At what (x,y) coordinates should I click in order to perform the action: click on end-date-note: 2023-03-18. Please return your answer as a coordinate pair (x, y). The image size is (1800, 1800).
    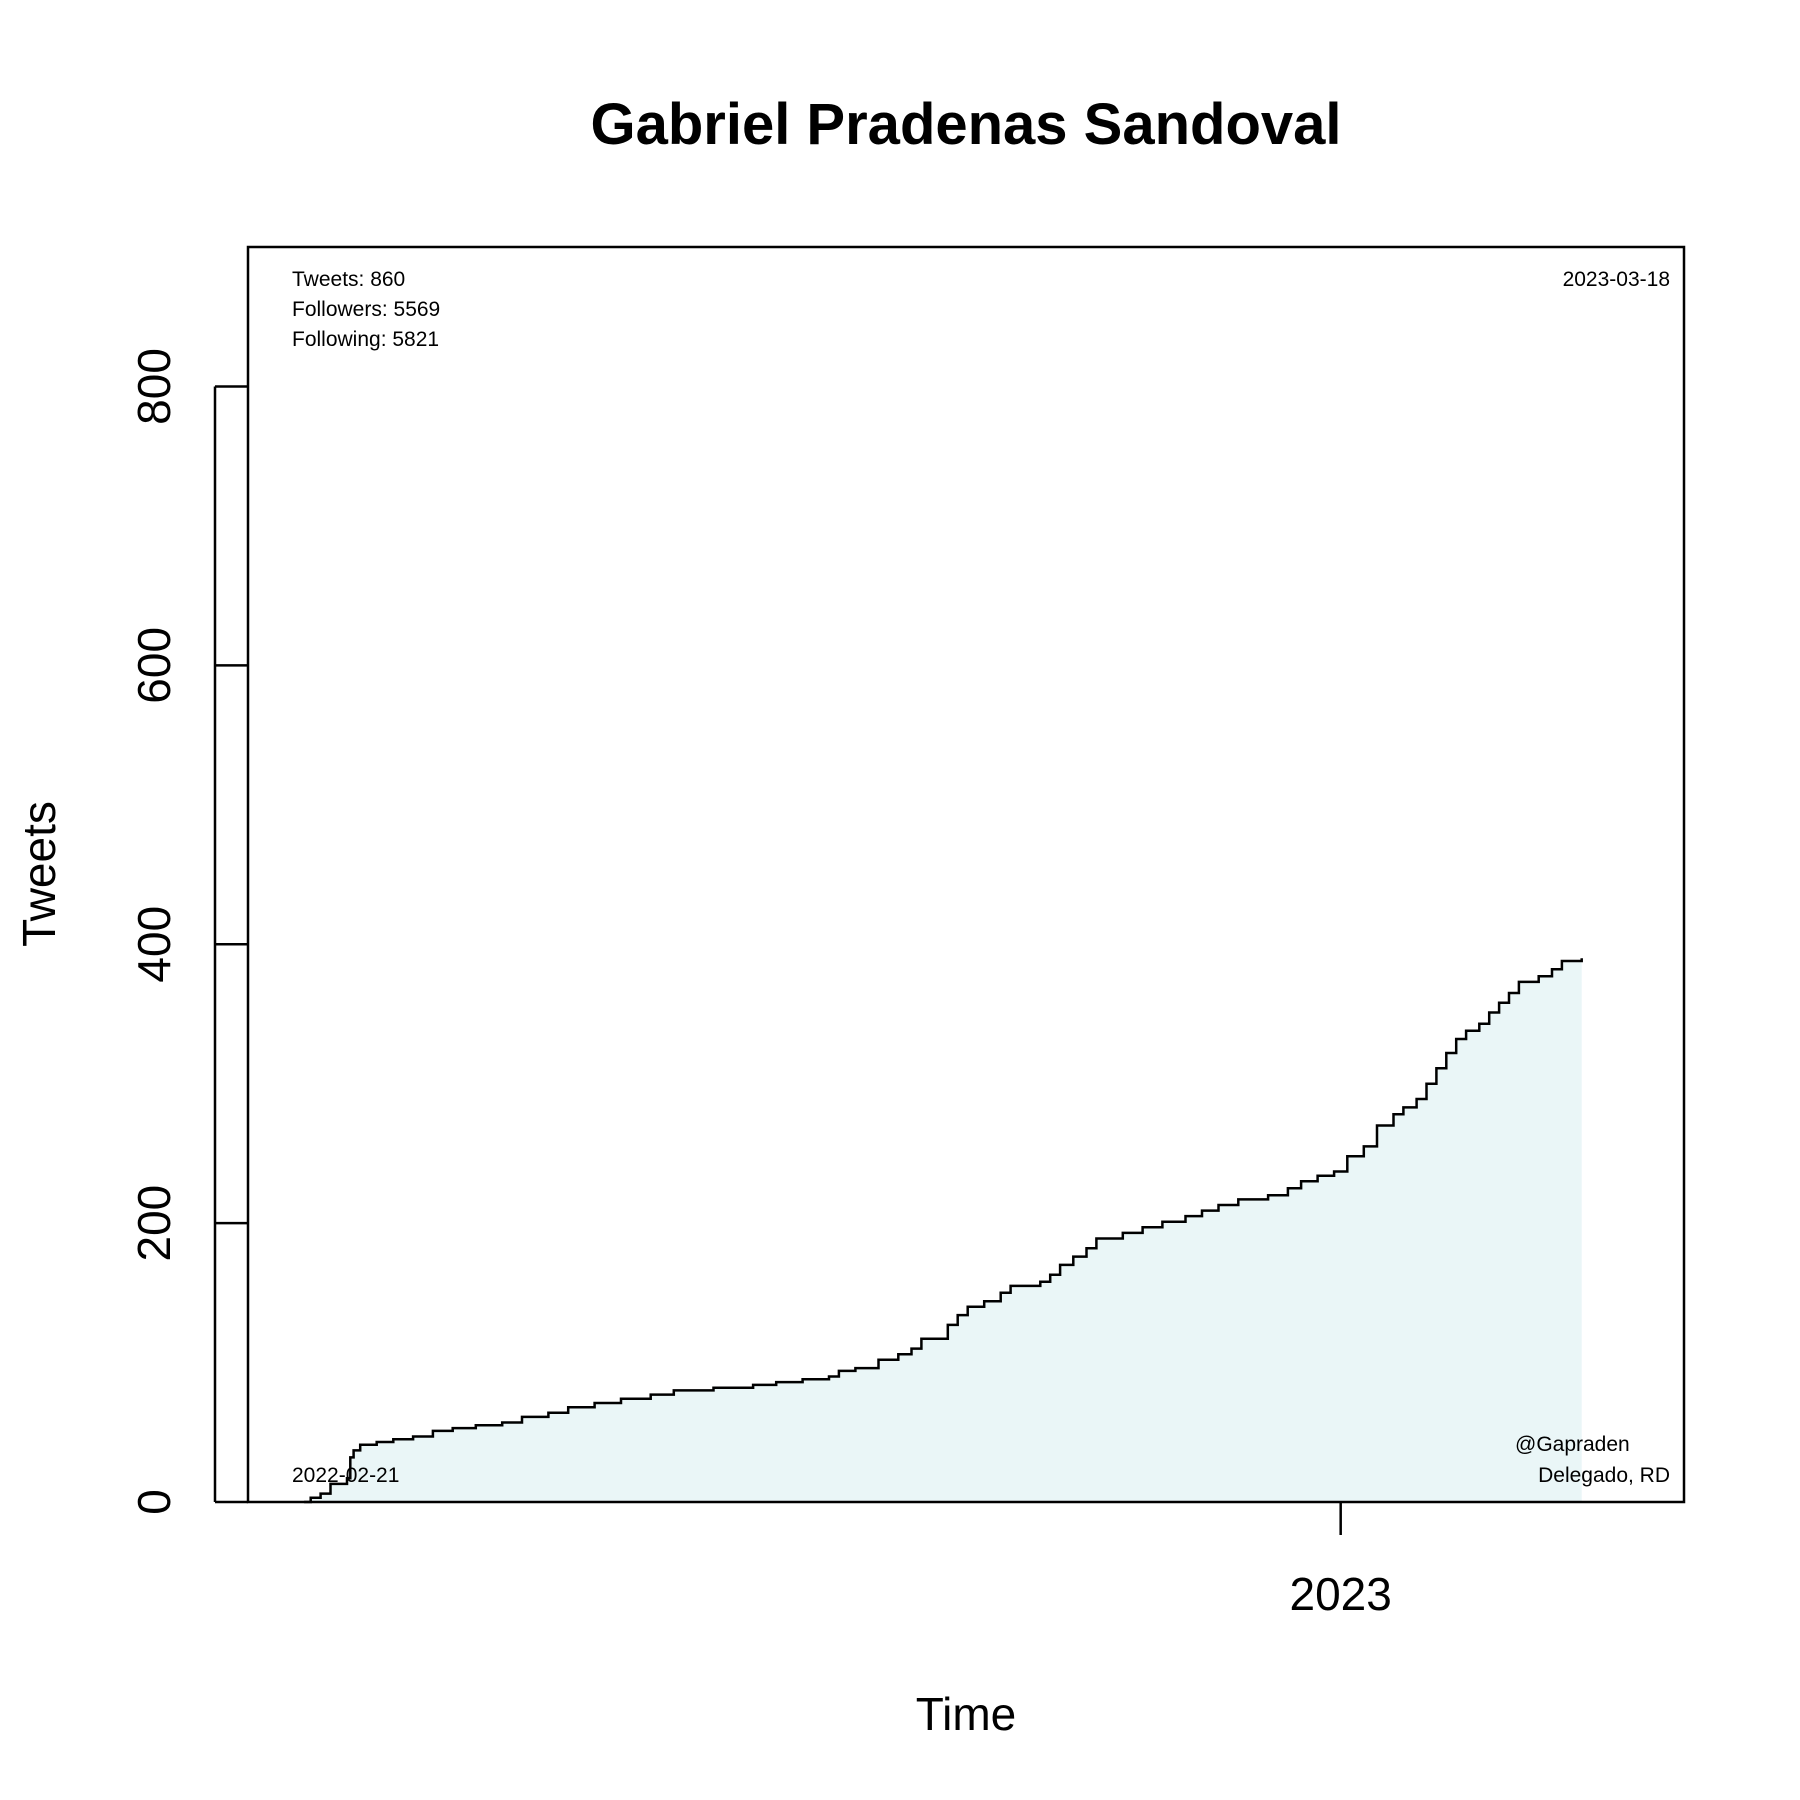
    Looking at the image, I should click on (1616, 279).